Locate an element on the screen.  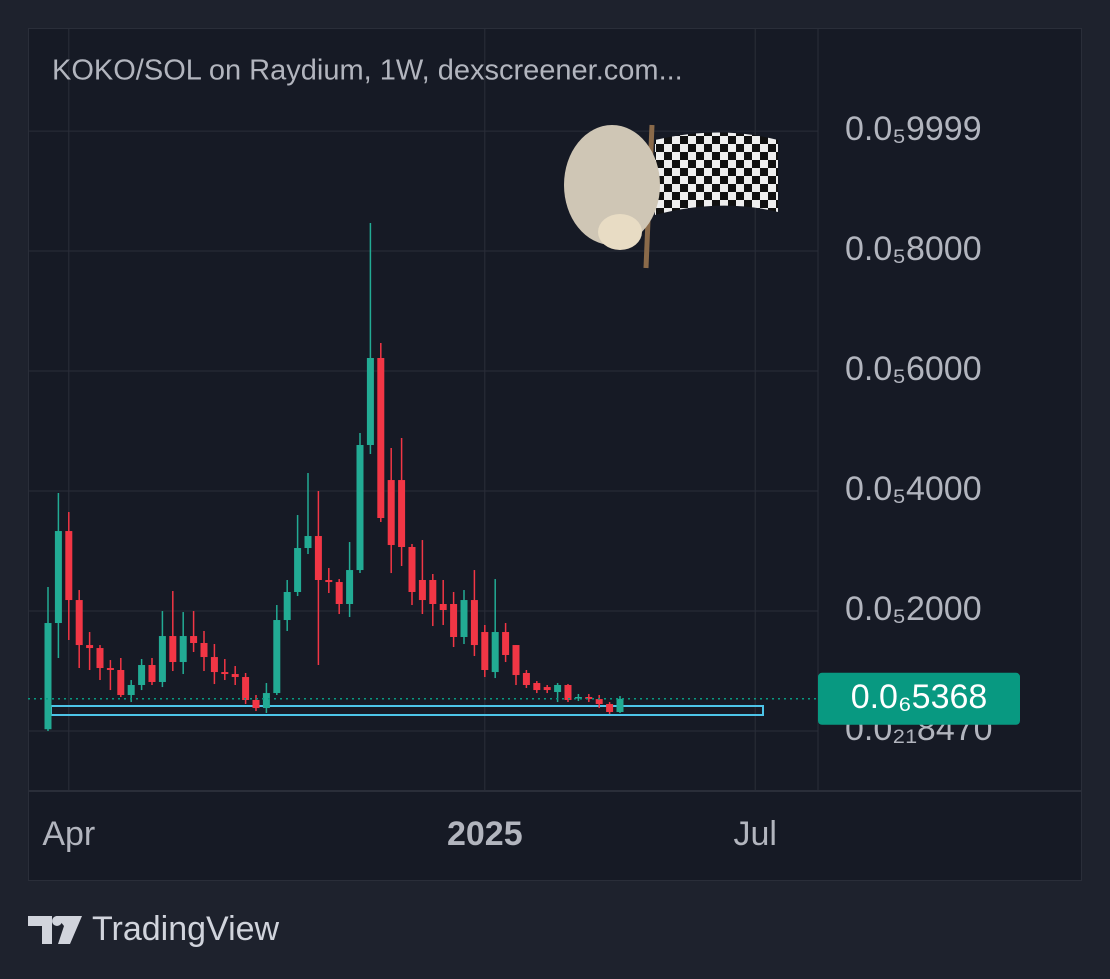
y-tick-label: 0.0₅4000 is located at coordinates (913, 489).